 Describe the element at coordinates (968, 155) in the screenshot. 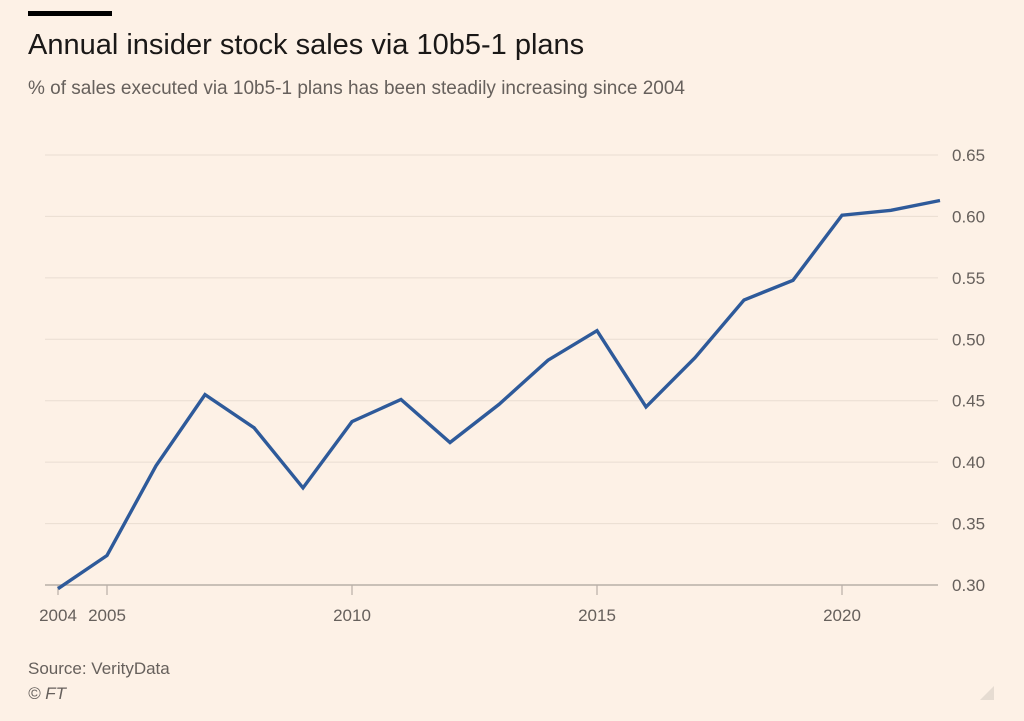

I see `y-tick-label: 0.65` at that location.